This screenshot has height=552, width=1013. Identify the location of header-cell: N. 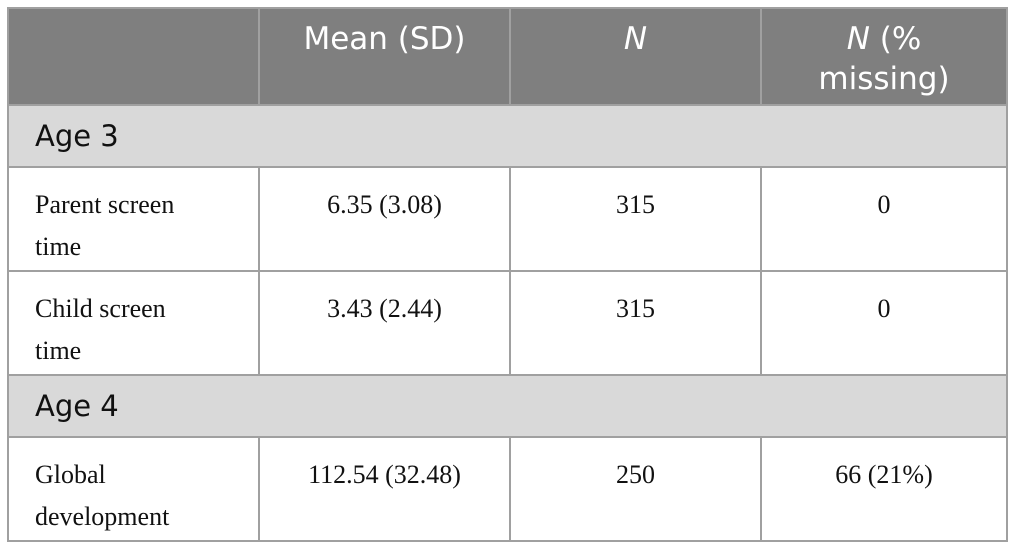
(635, 56).